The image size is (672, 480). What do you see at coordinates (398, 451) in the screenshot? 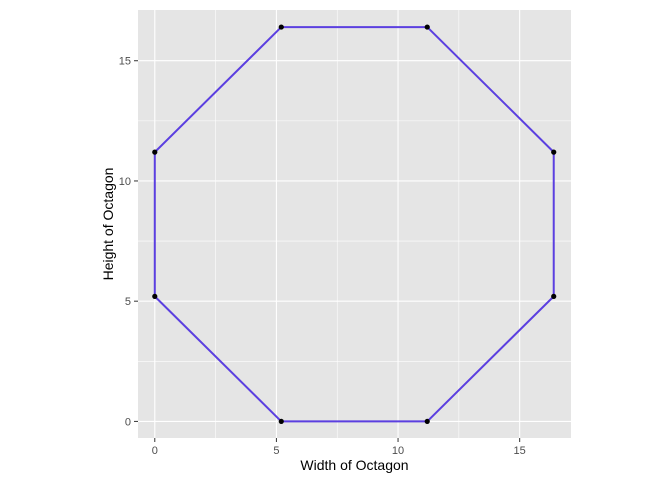
I see `x-tick-label: 10` at bounding box center [398, 451].